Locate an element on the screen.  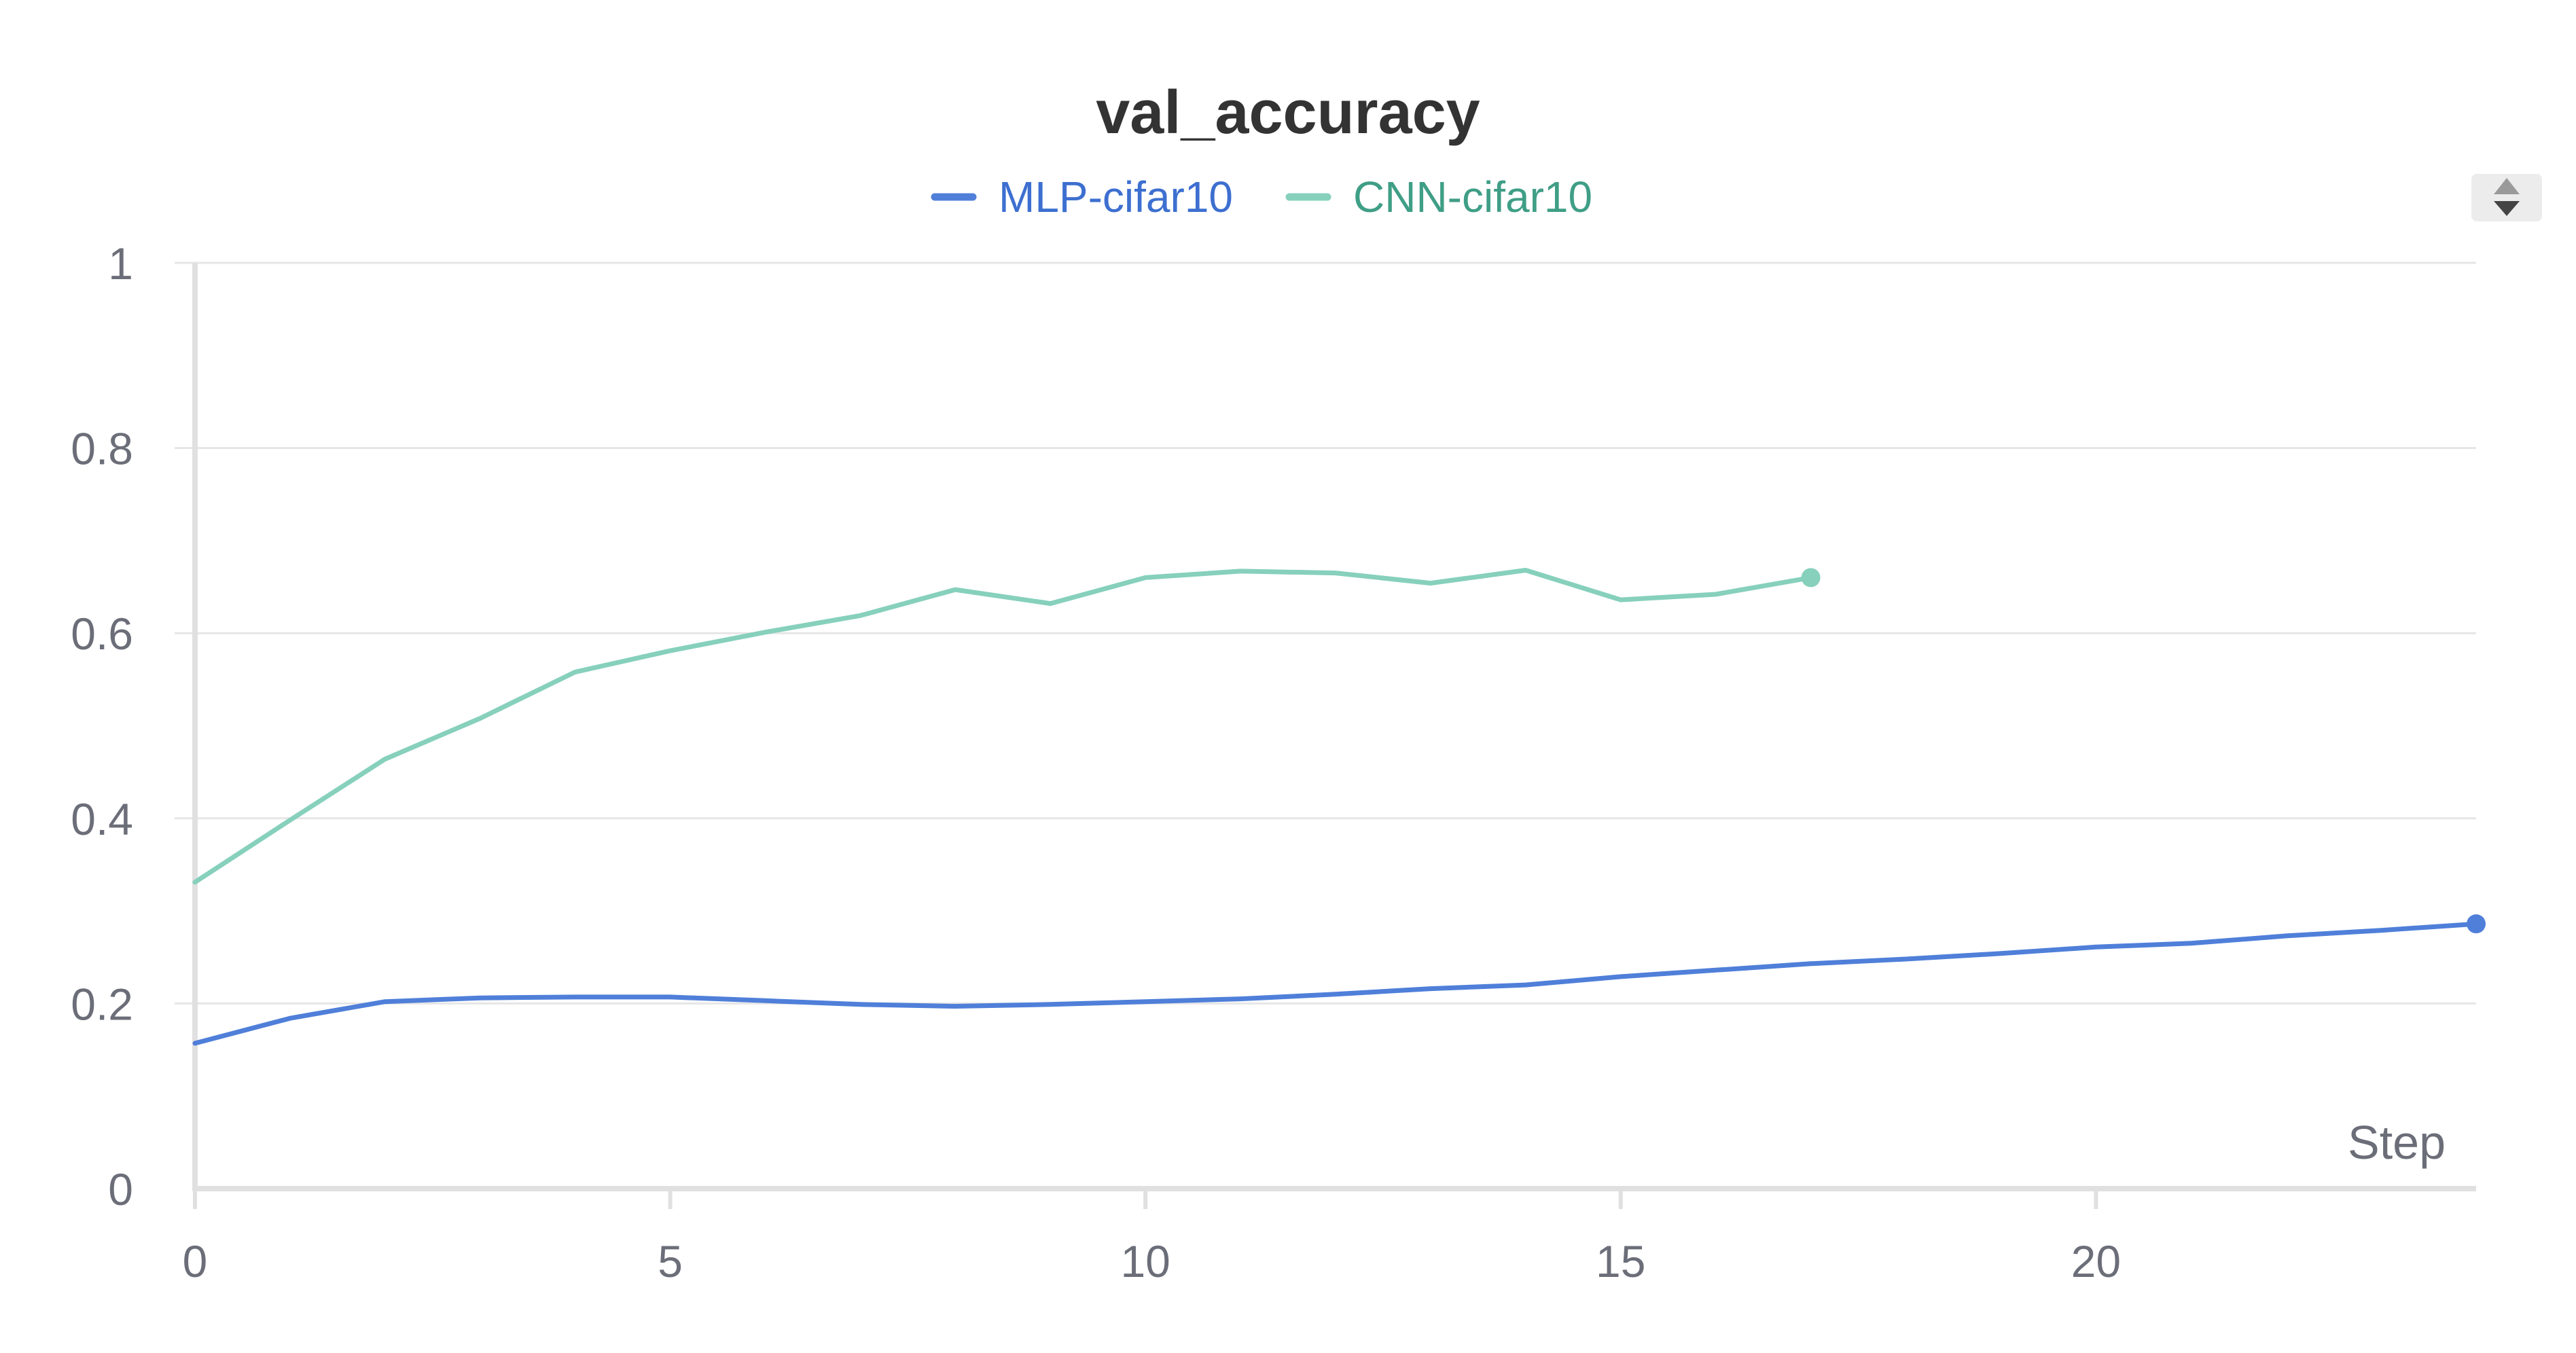
x-axis-label: Step is located at coordinates (2397, 1142).